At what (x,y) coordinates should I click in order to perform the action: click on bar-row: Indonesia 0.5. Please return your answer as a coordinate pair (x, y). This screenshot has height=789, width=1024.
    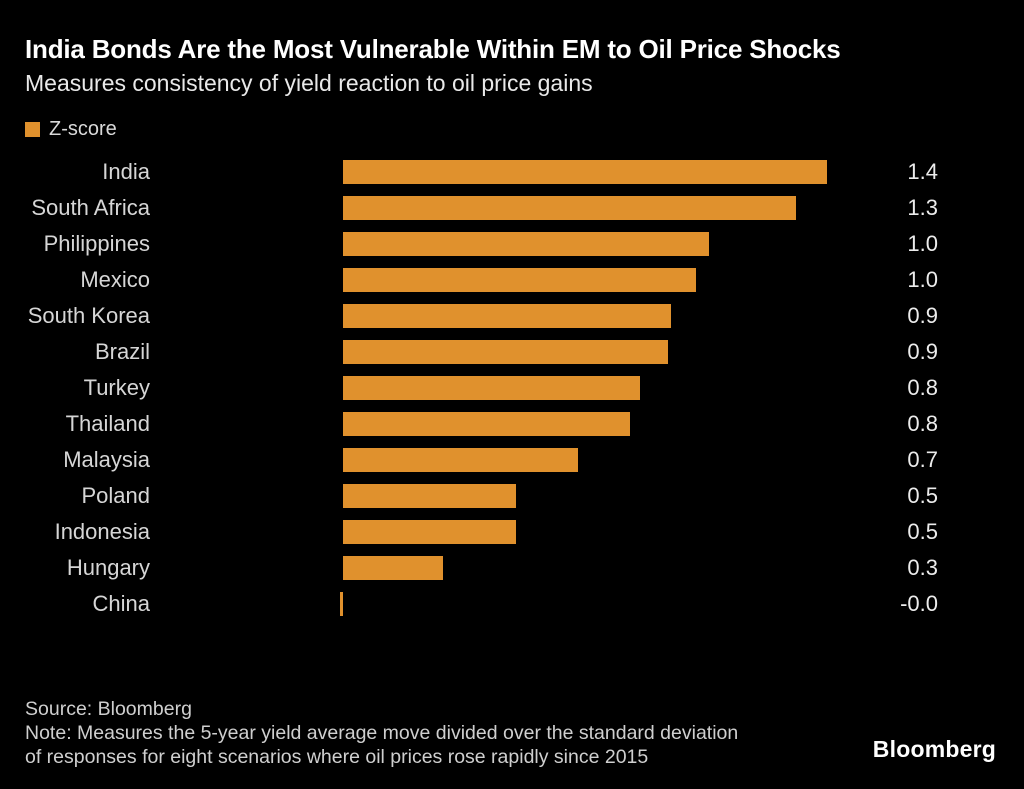
    Looking at the image, I should click on (512, 532).